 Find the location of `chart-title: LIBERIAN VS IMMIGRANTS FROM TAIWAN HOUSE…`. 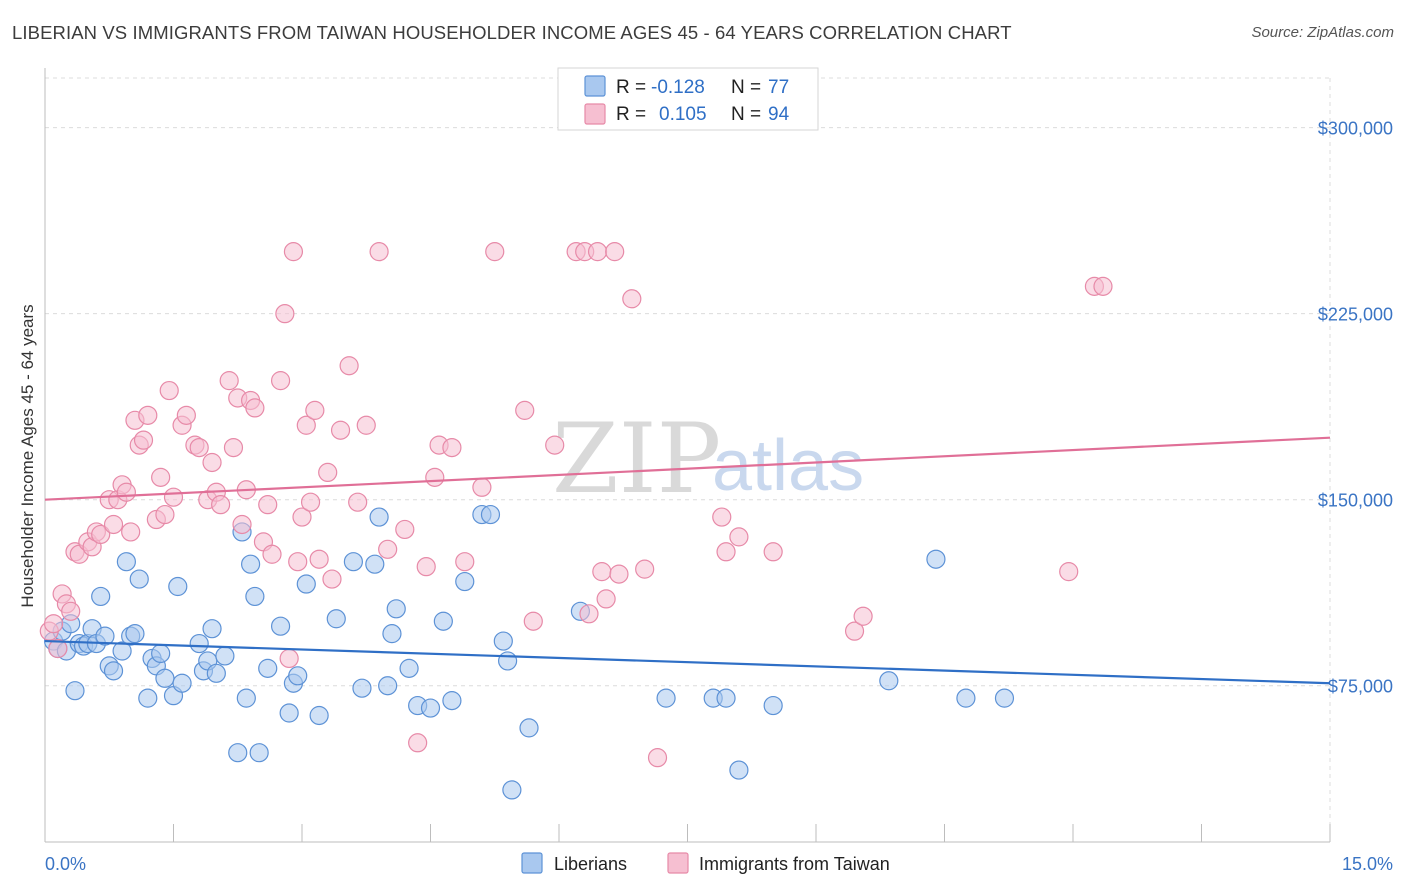

chart-title: LIBERIAN VS IMMIGRANTS FROM TAIWAN HOUSE… is located at coordinates (512, 32).